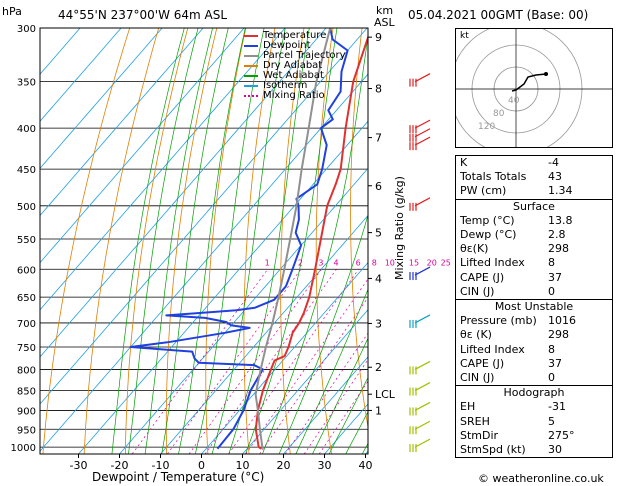 The height and width of the screenshot is (486, 629). What do you see at coordinates (541, 478) in the screenshot?
I see `credit-label: © weatheronline.co.uk` at bounding box center [541, 478].